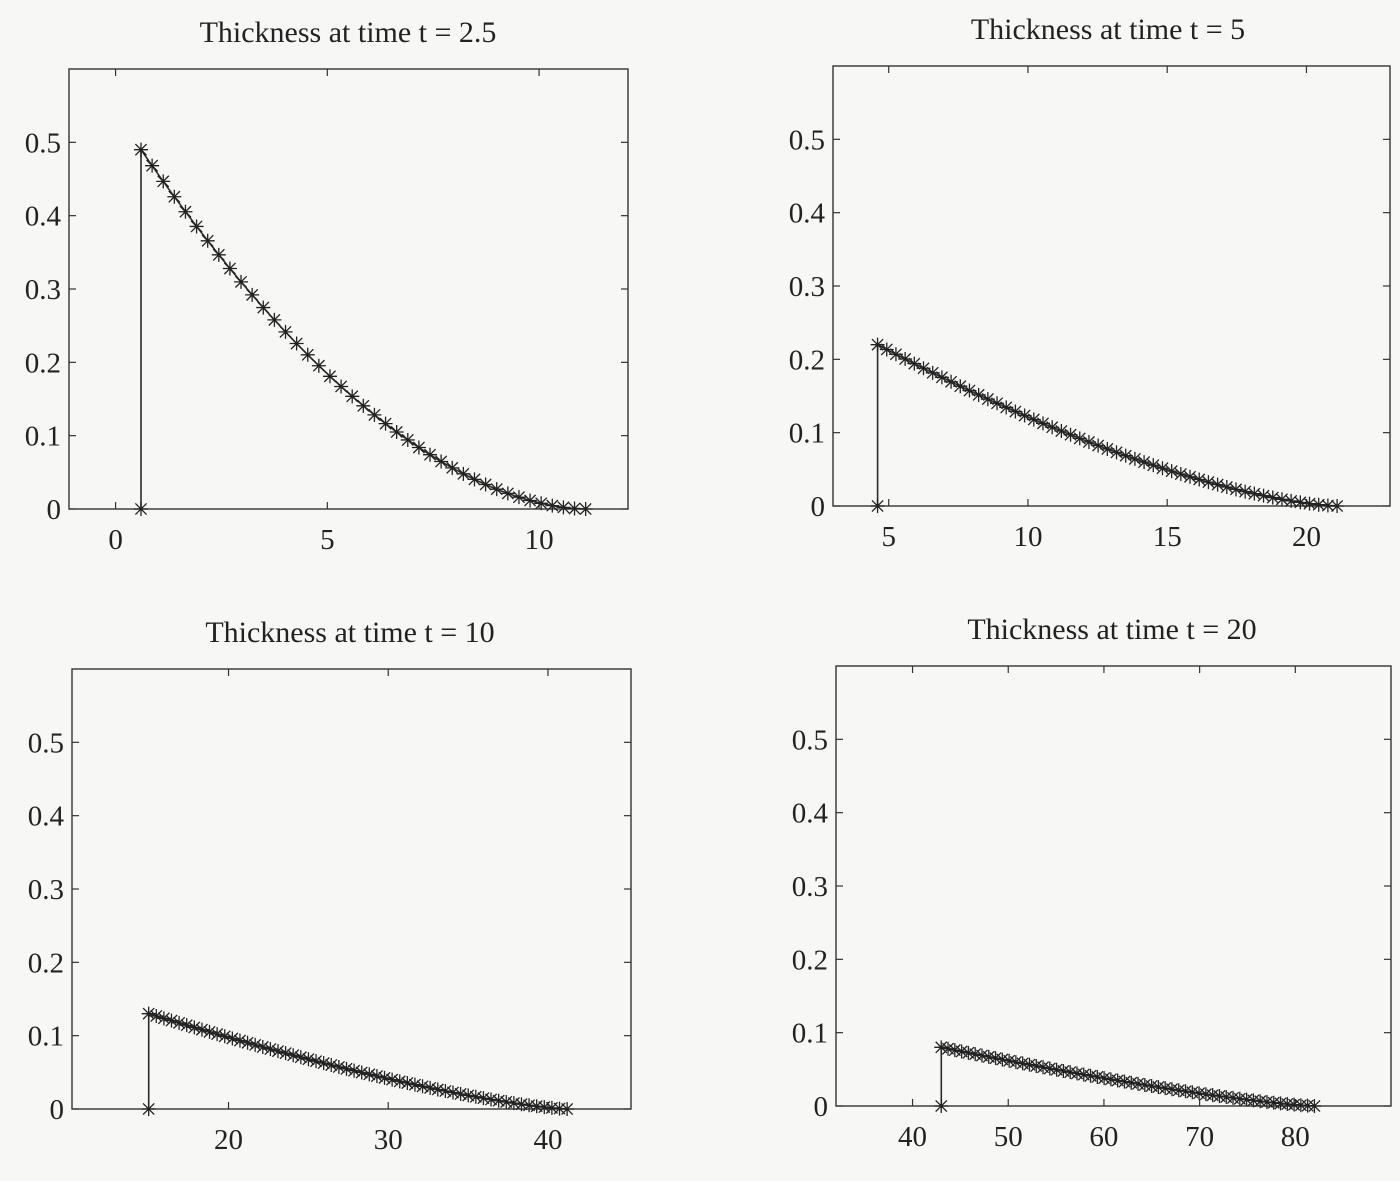 The image size is (1400, 1181). What do you see at coordinates (1107, 425) in the screenshot?
I see `series-line` at bounding box center [1107, 425].